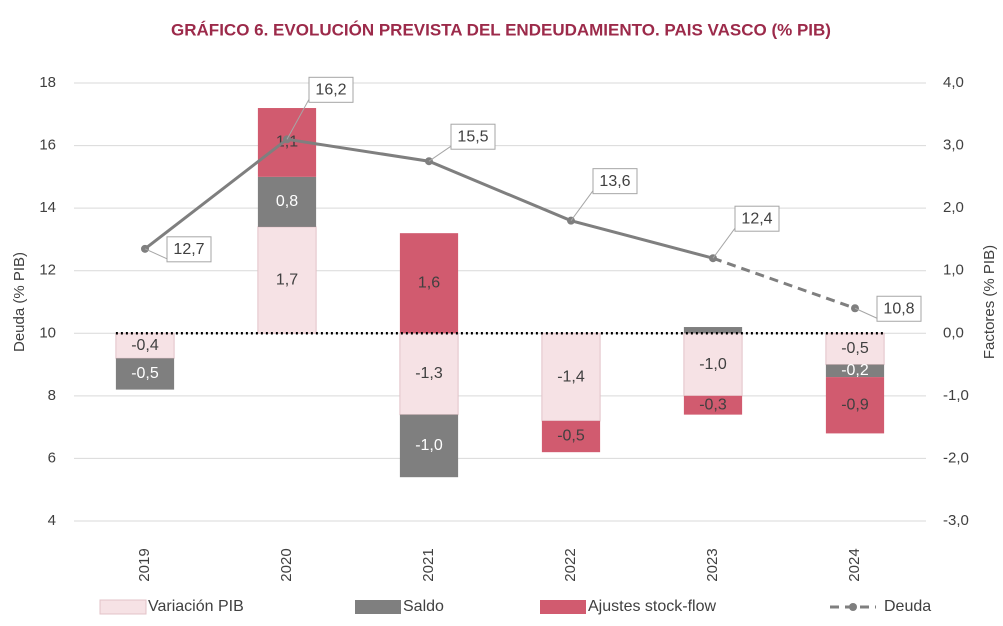 This screenshot has width=1003, height=626. What do you see at coordinates (953, 332) in the screenshot?
I see `y2-tick-label: 0,0` at bounding box center [953, 332].